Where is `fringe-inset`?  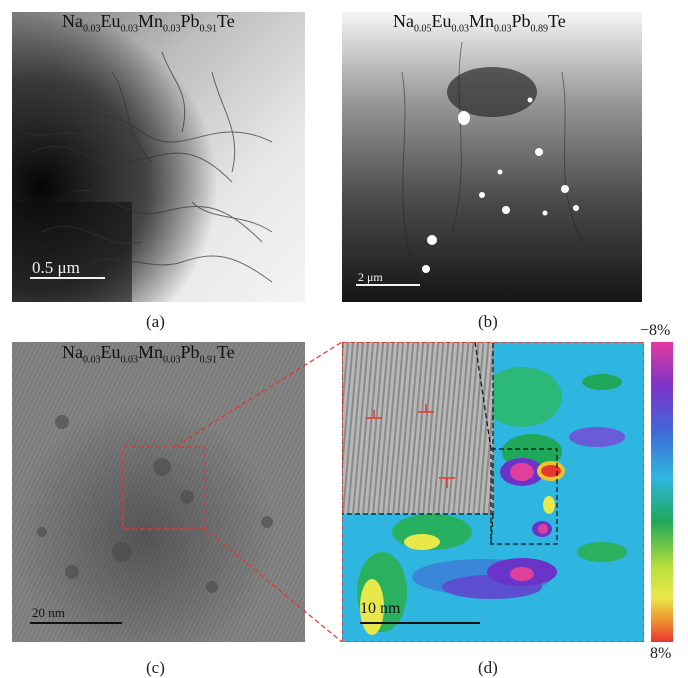 fringe-inset is located at coordinates (418, 428).